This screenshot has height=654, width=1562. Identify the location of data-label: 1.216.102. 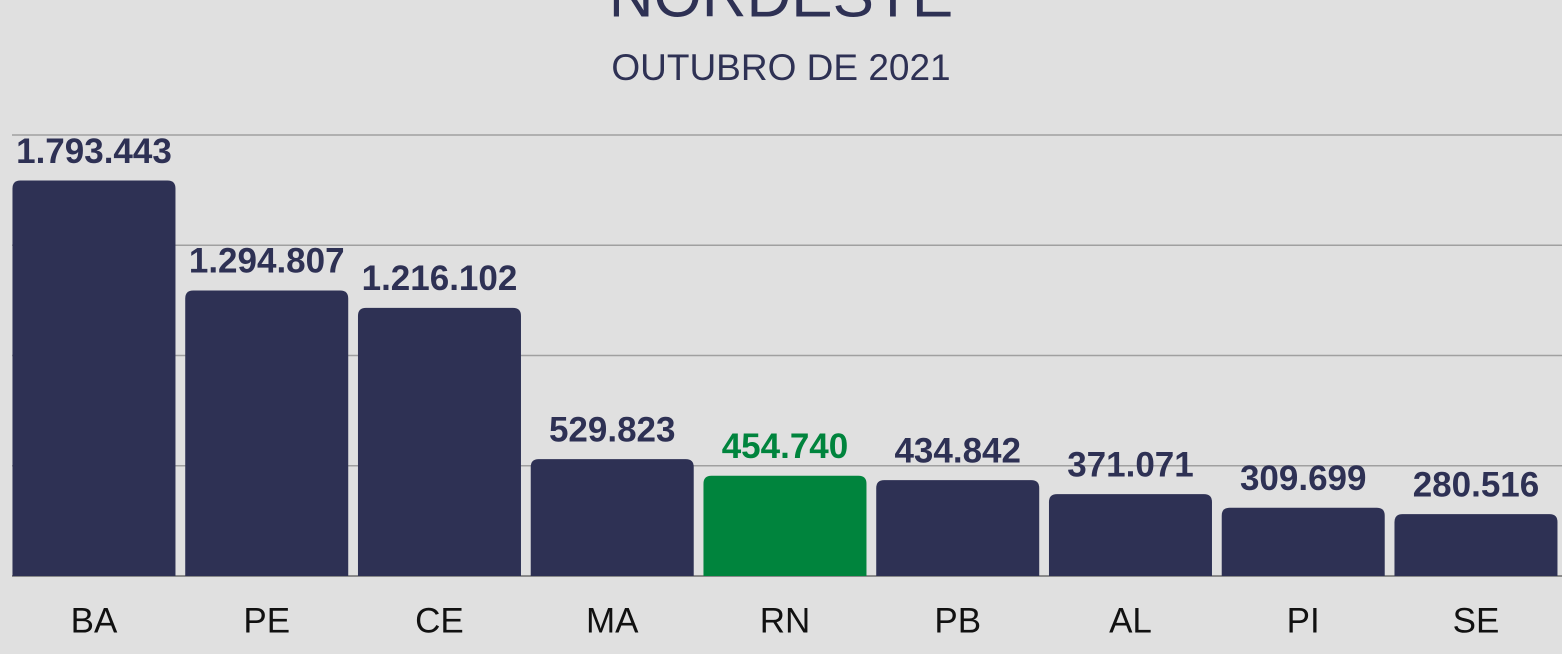
(440, 278).